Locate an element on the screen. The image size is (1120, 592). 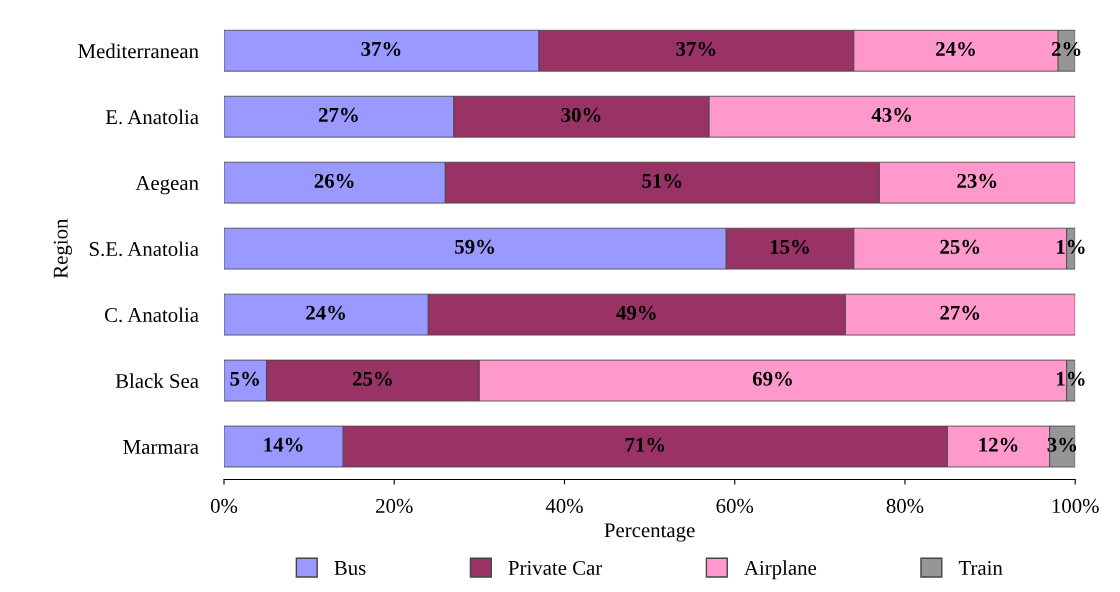
x-tick-label: 80% is located at coordinates (905, 505).